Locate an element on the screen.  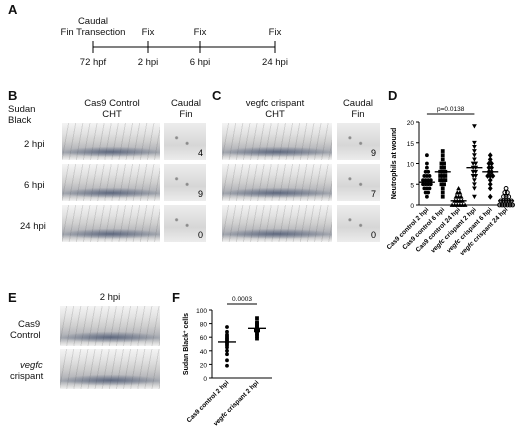
row-label-2hpi: 2 hpi is located at coordinates (34, 144).